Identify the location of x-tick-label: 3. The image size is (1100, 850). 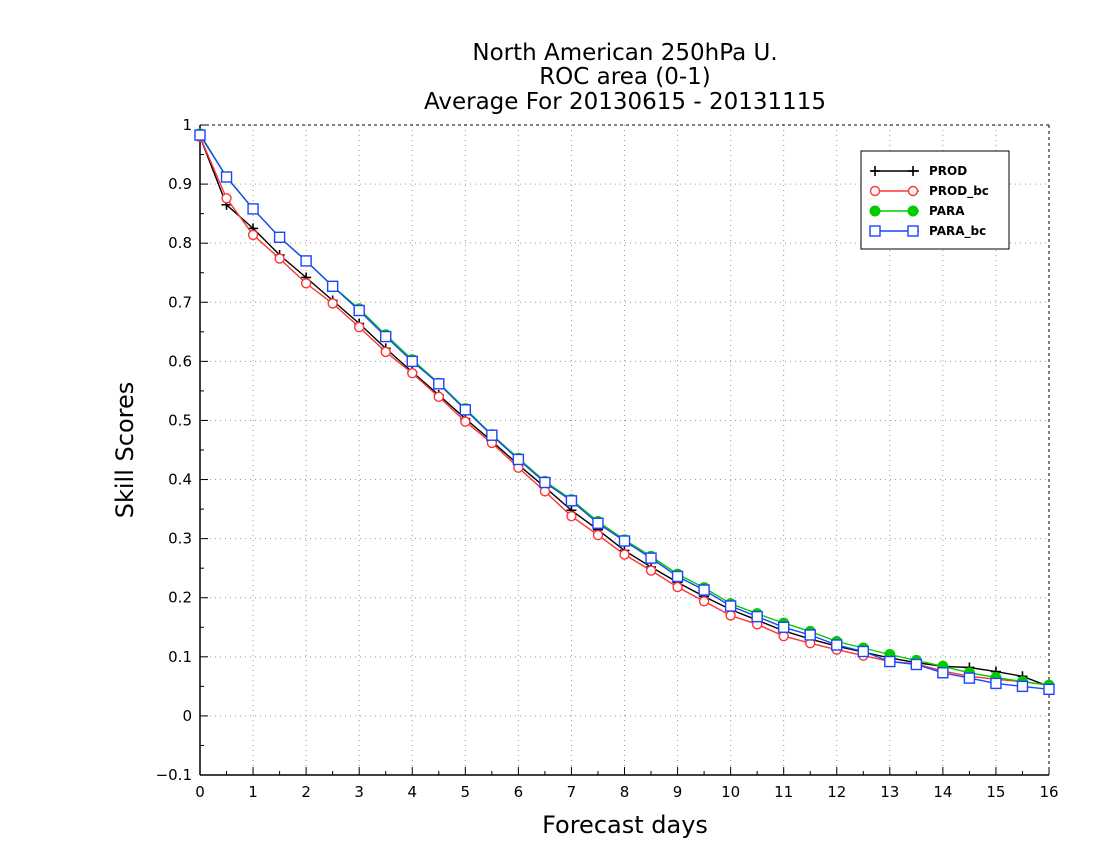
(359, 792).